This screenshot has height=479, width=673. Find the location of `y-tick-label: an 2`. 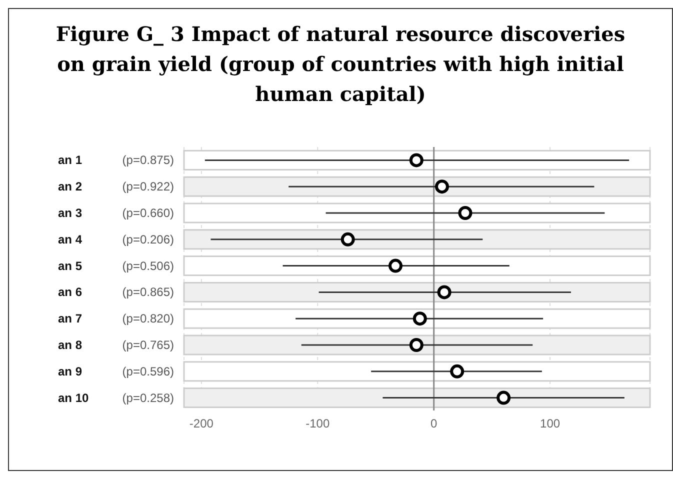

y-tick-label: an 2 is located at coordinates (70, 187).